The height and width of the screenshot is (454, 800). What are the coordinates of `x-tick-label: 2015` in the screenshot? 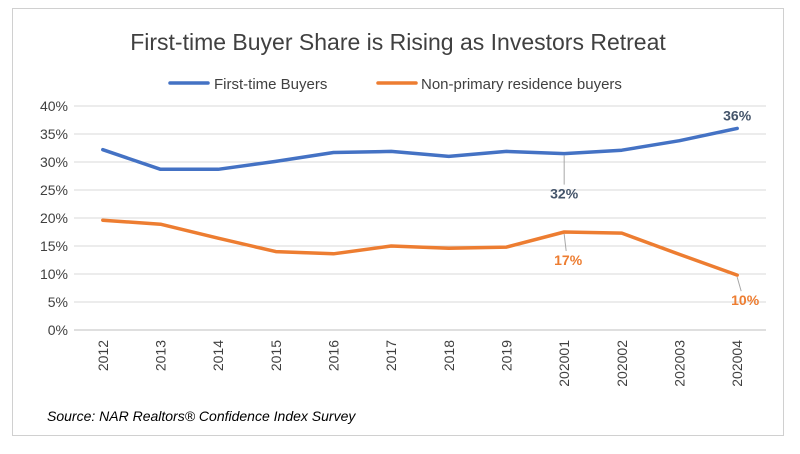 It's located at (276, 355).